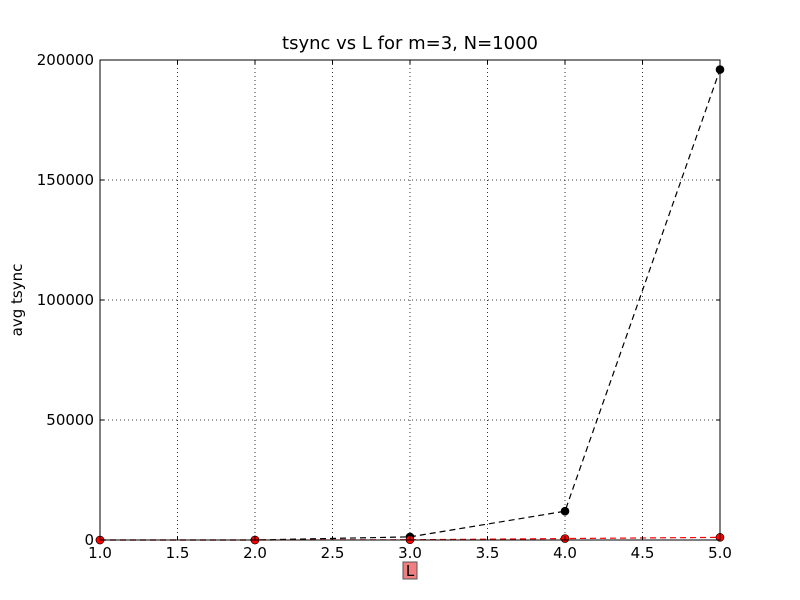 This screenshot has height=600, width=800. What do you see at coordinates (565, 553) in the screenshot?
I see `x-tick-label: 4.0` at bounding box center [565, 553].